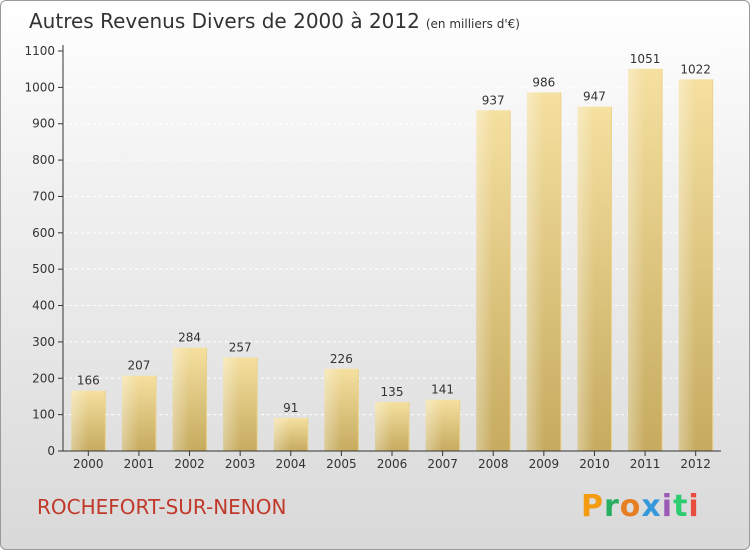 This screenshot has height=550, width=750. I want to click on data-label: 986, so click(543, 82).